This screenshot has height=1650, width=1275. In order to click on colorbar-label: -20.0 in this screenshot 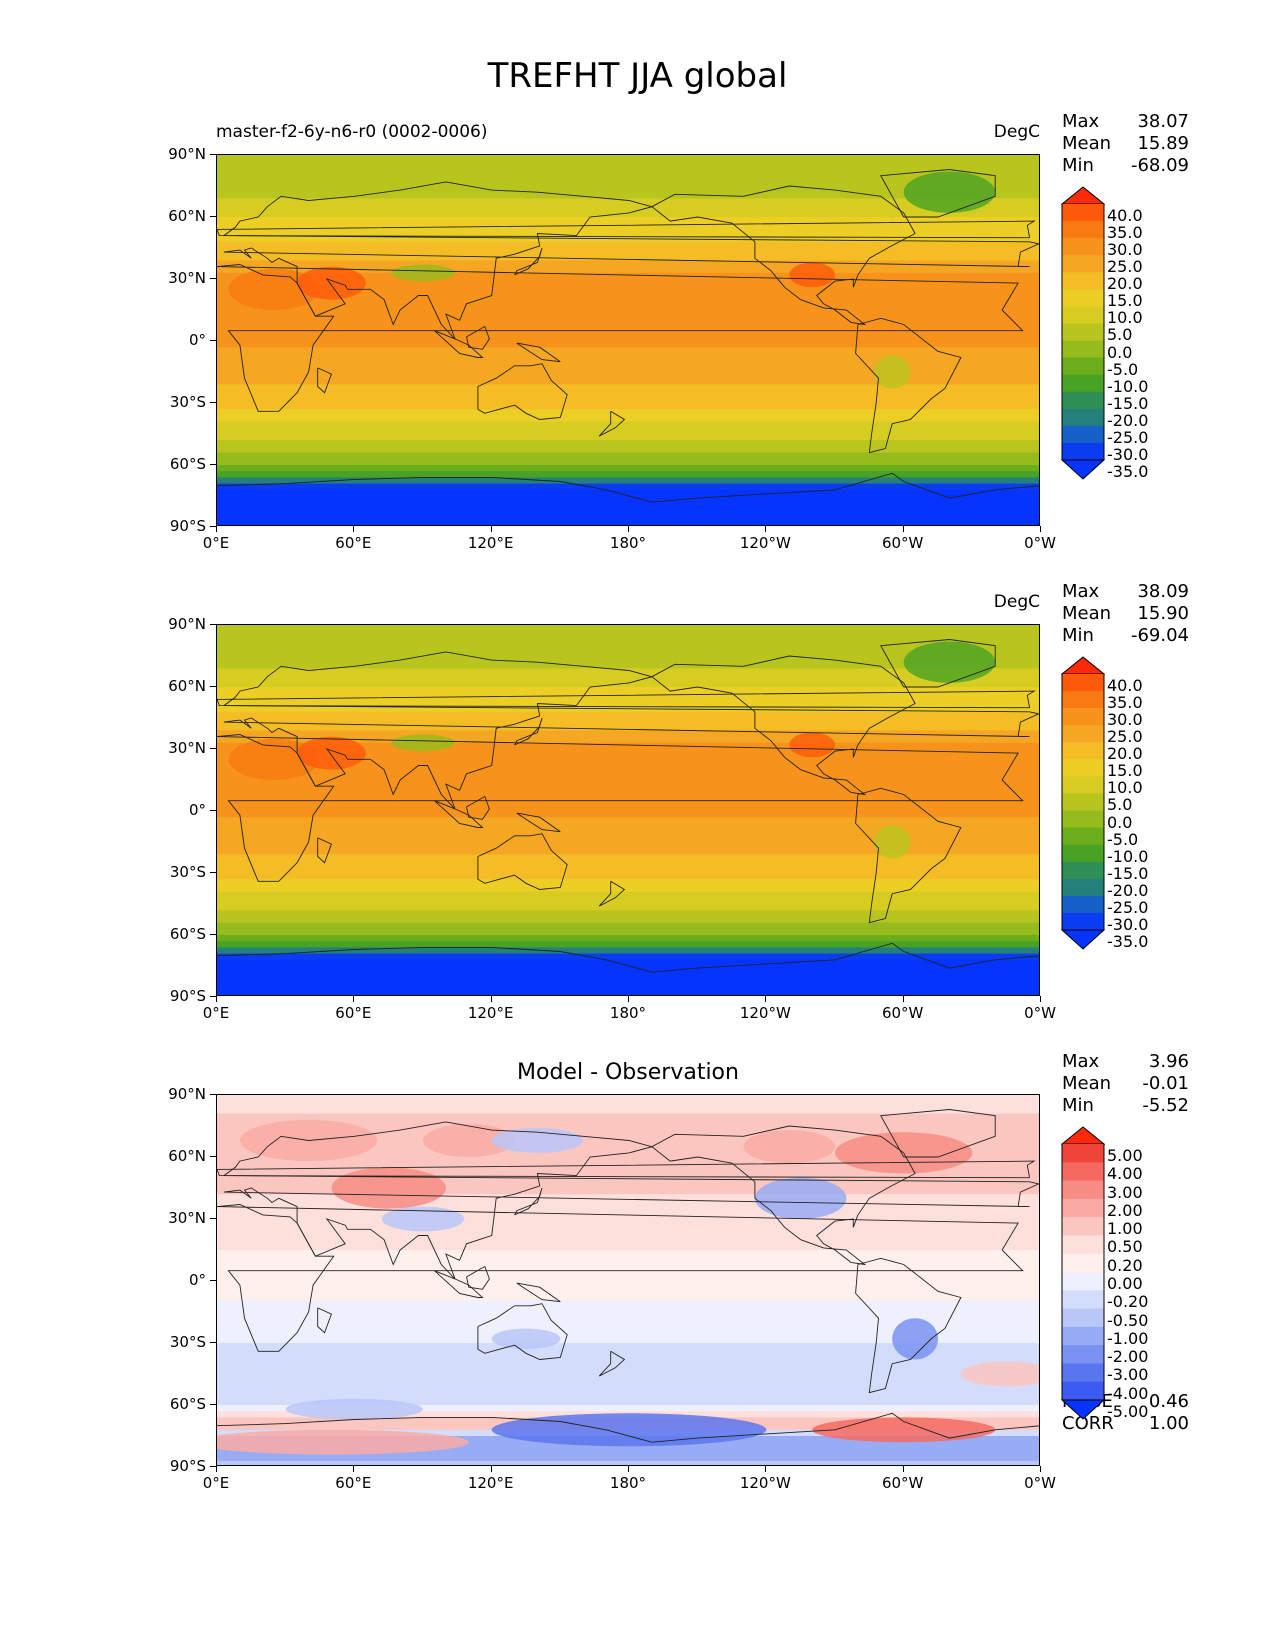, I will do `click(1128, 890)`.